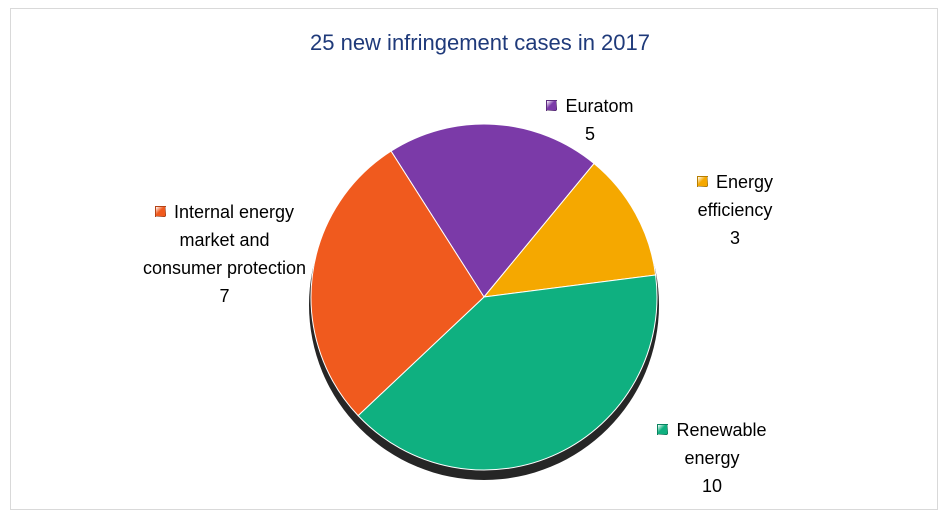 This screenshot has width=950, height=520. I want to click on data-label: Renewable energy 10, so click(712, 458).